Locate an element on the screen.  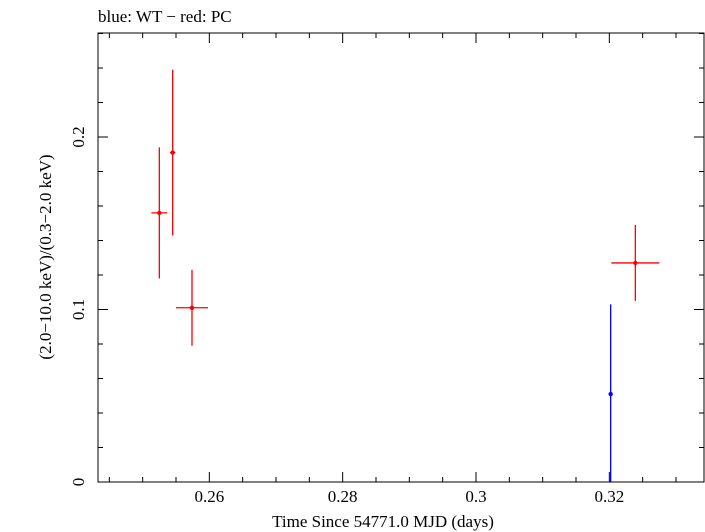
chart-title: blue: WT − red: PC is located at coordinates (165, 16).